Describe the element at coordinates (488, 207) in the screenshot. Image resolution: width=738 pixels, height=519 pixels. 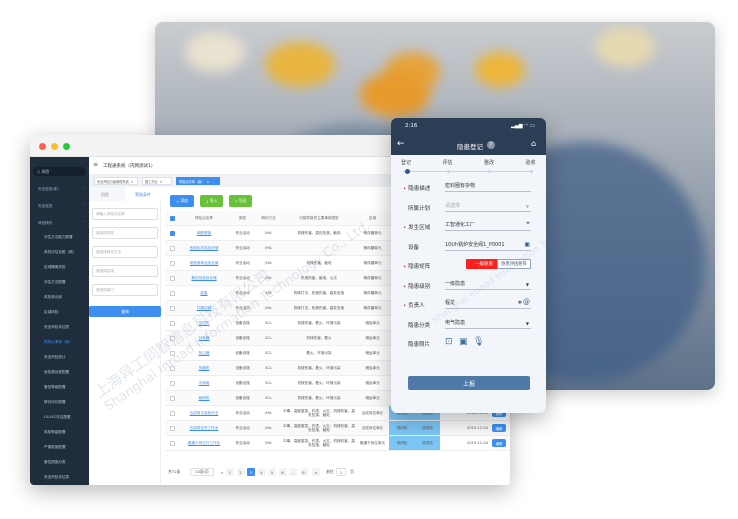
I see `form-field-1: 请选择 ▼` at that location.